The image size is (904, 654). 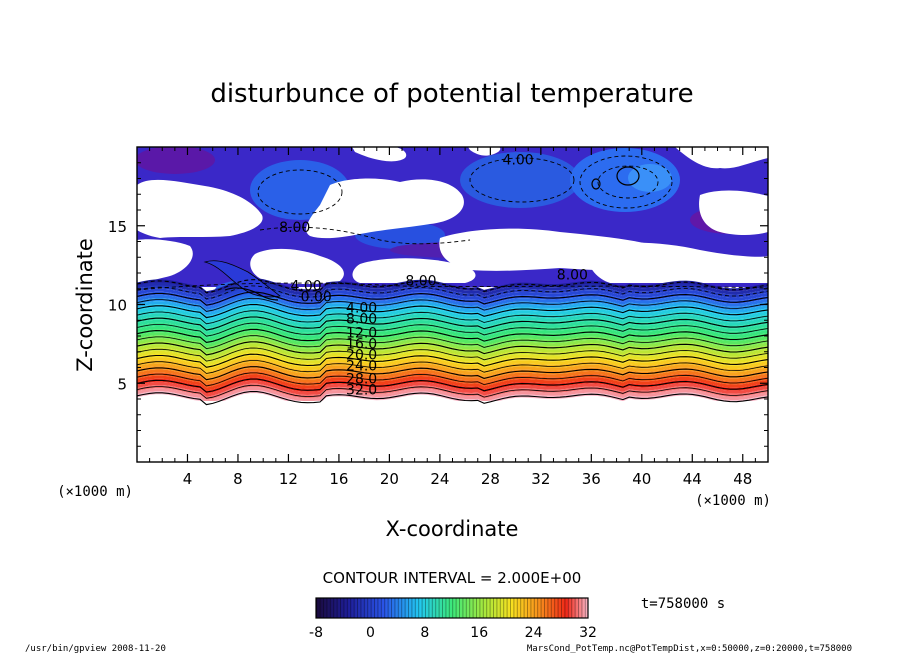 I want to click on y-unit-label: (×1000 m), so click(x=95, y=492).